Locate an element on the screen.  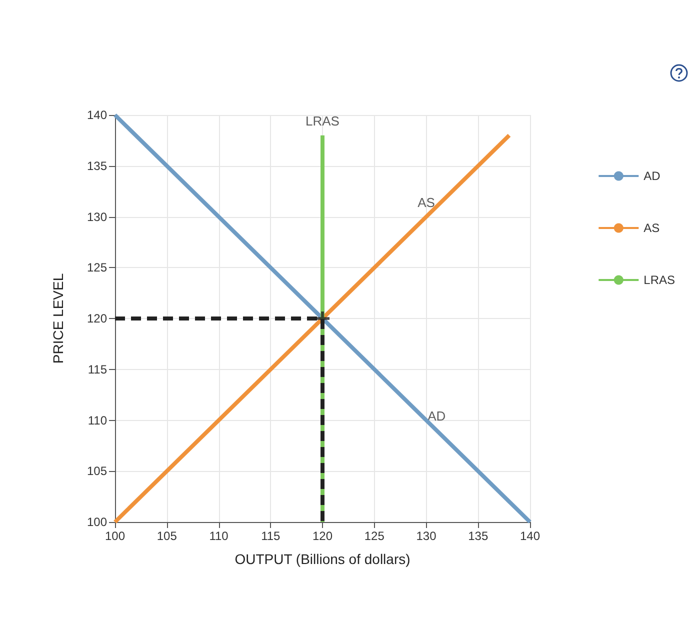
x-tick-label: 110 is located at coordinates (219, 536).